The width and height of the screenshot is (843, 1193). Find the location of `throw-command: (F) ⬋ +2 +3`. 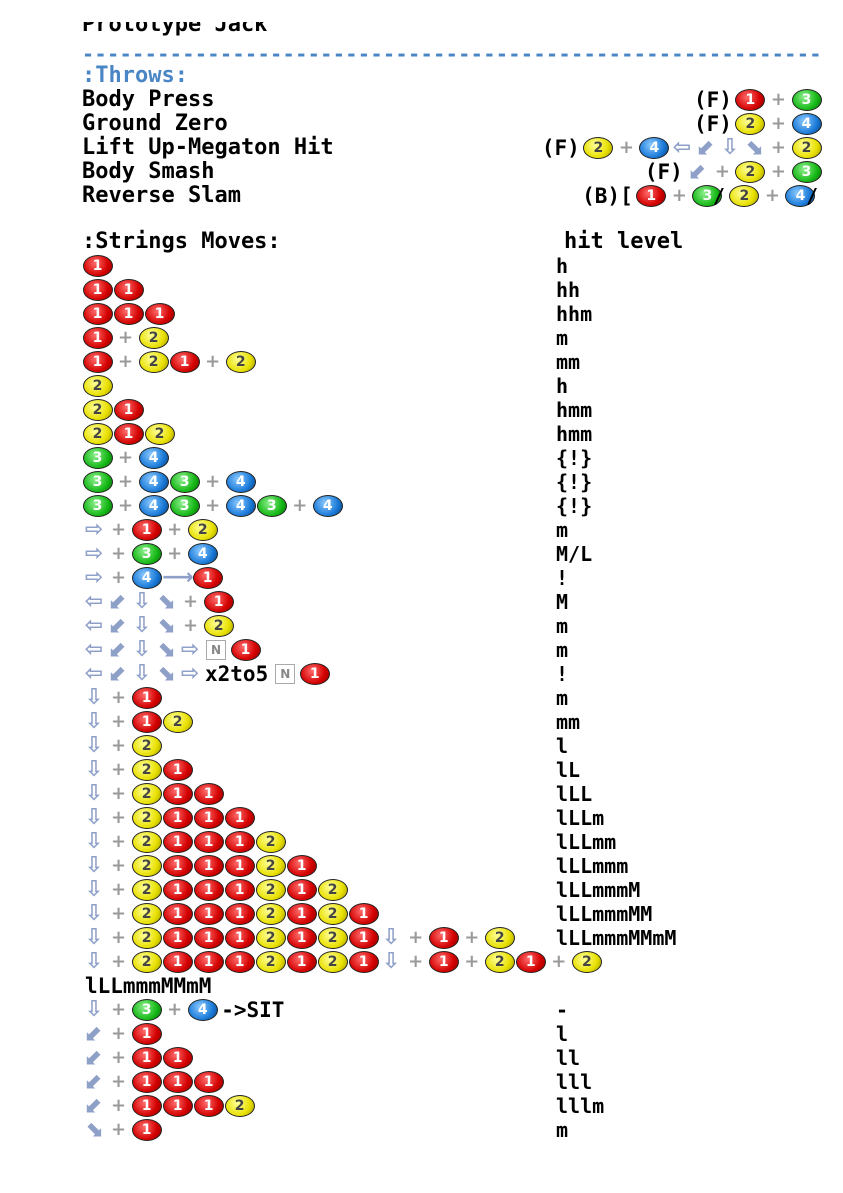

throw-command: (F) ⬋ +2 +3 is located at coordinates (732, 172).